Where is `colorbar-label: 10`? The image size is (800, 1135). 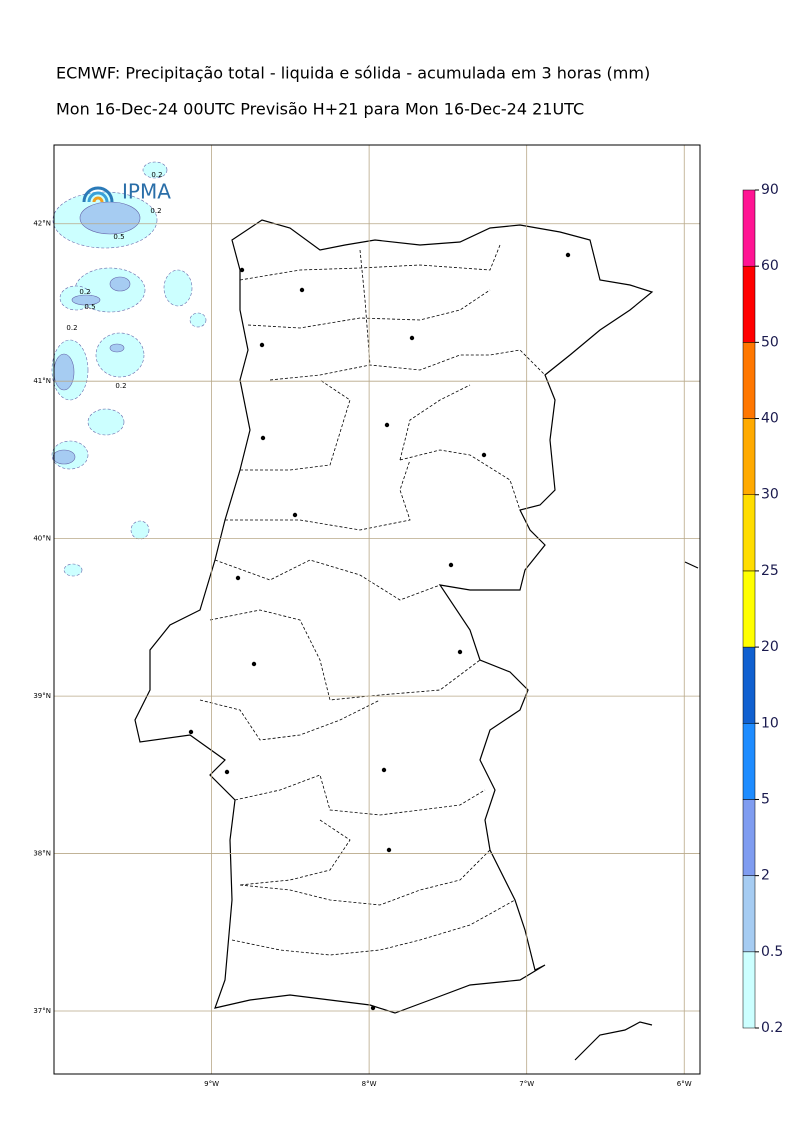 colorbar-label: 10 is located at coordinates (770, 723).